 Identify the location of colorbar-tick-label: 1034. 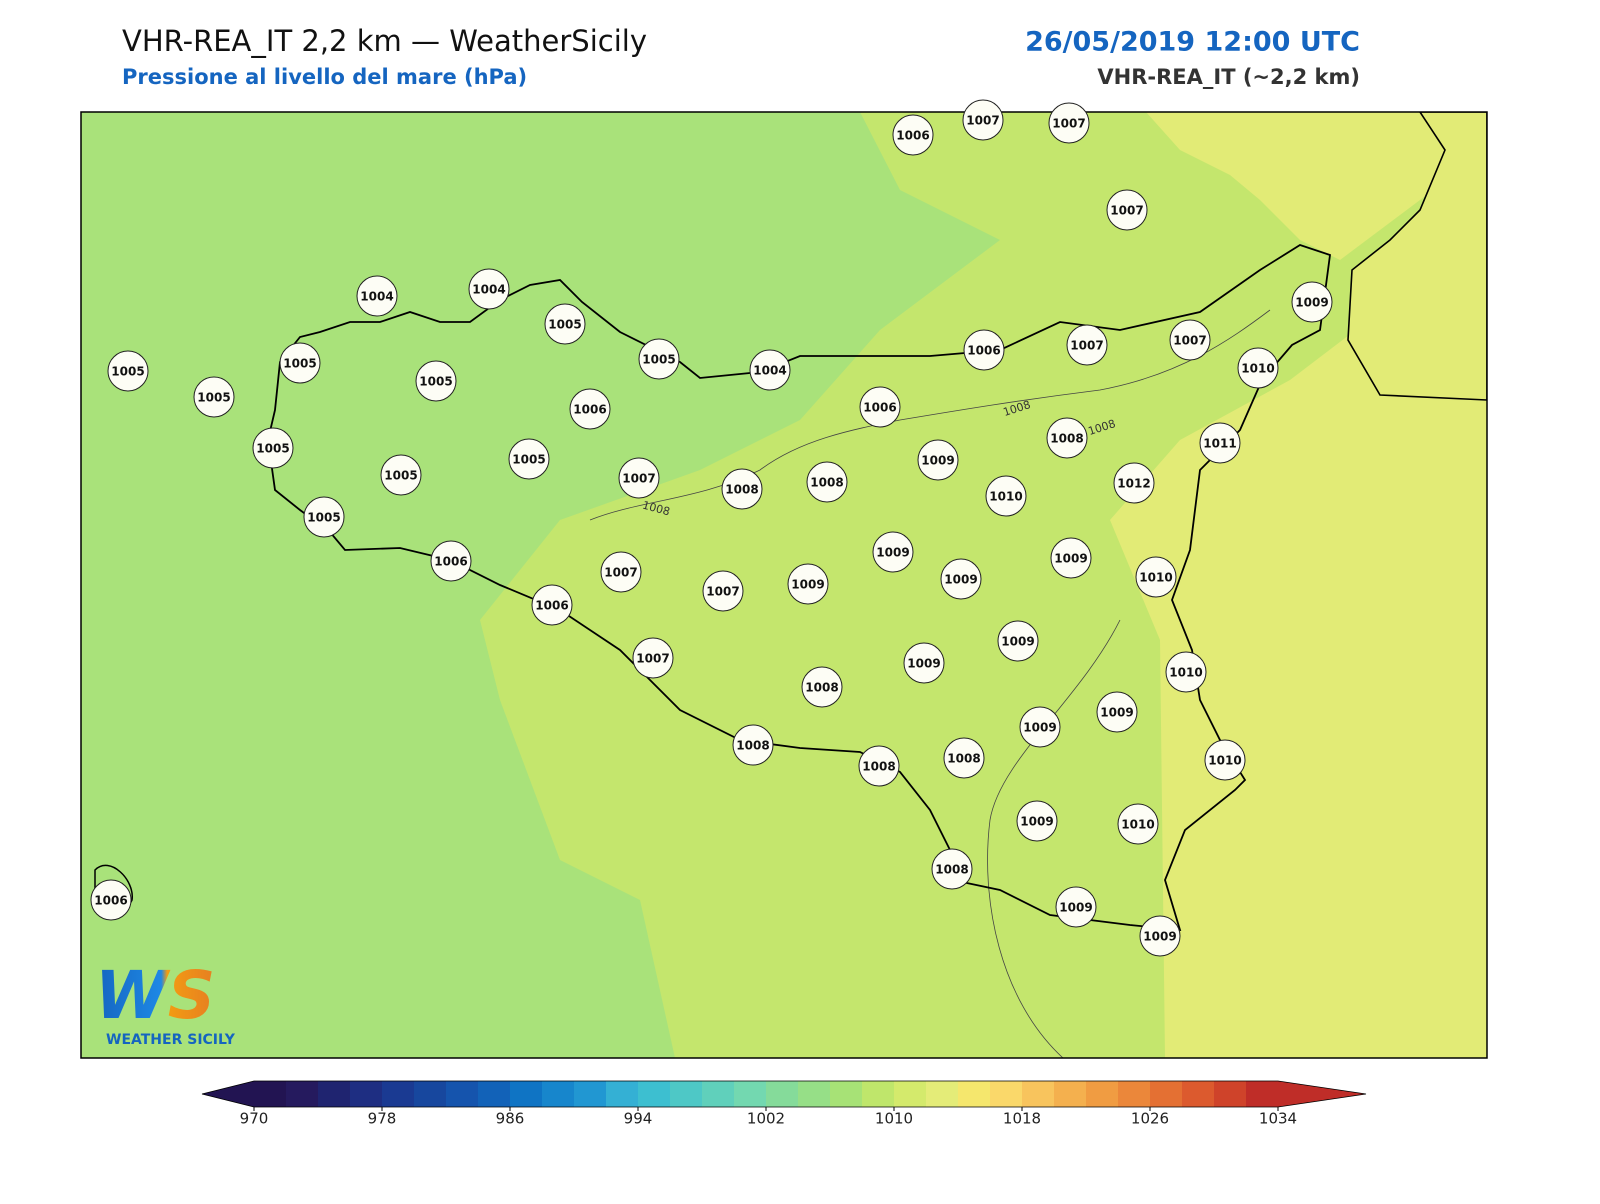
(1278, 1119).